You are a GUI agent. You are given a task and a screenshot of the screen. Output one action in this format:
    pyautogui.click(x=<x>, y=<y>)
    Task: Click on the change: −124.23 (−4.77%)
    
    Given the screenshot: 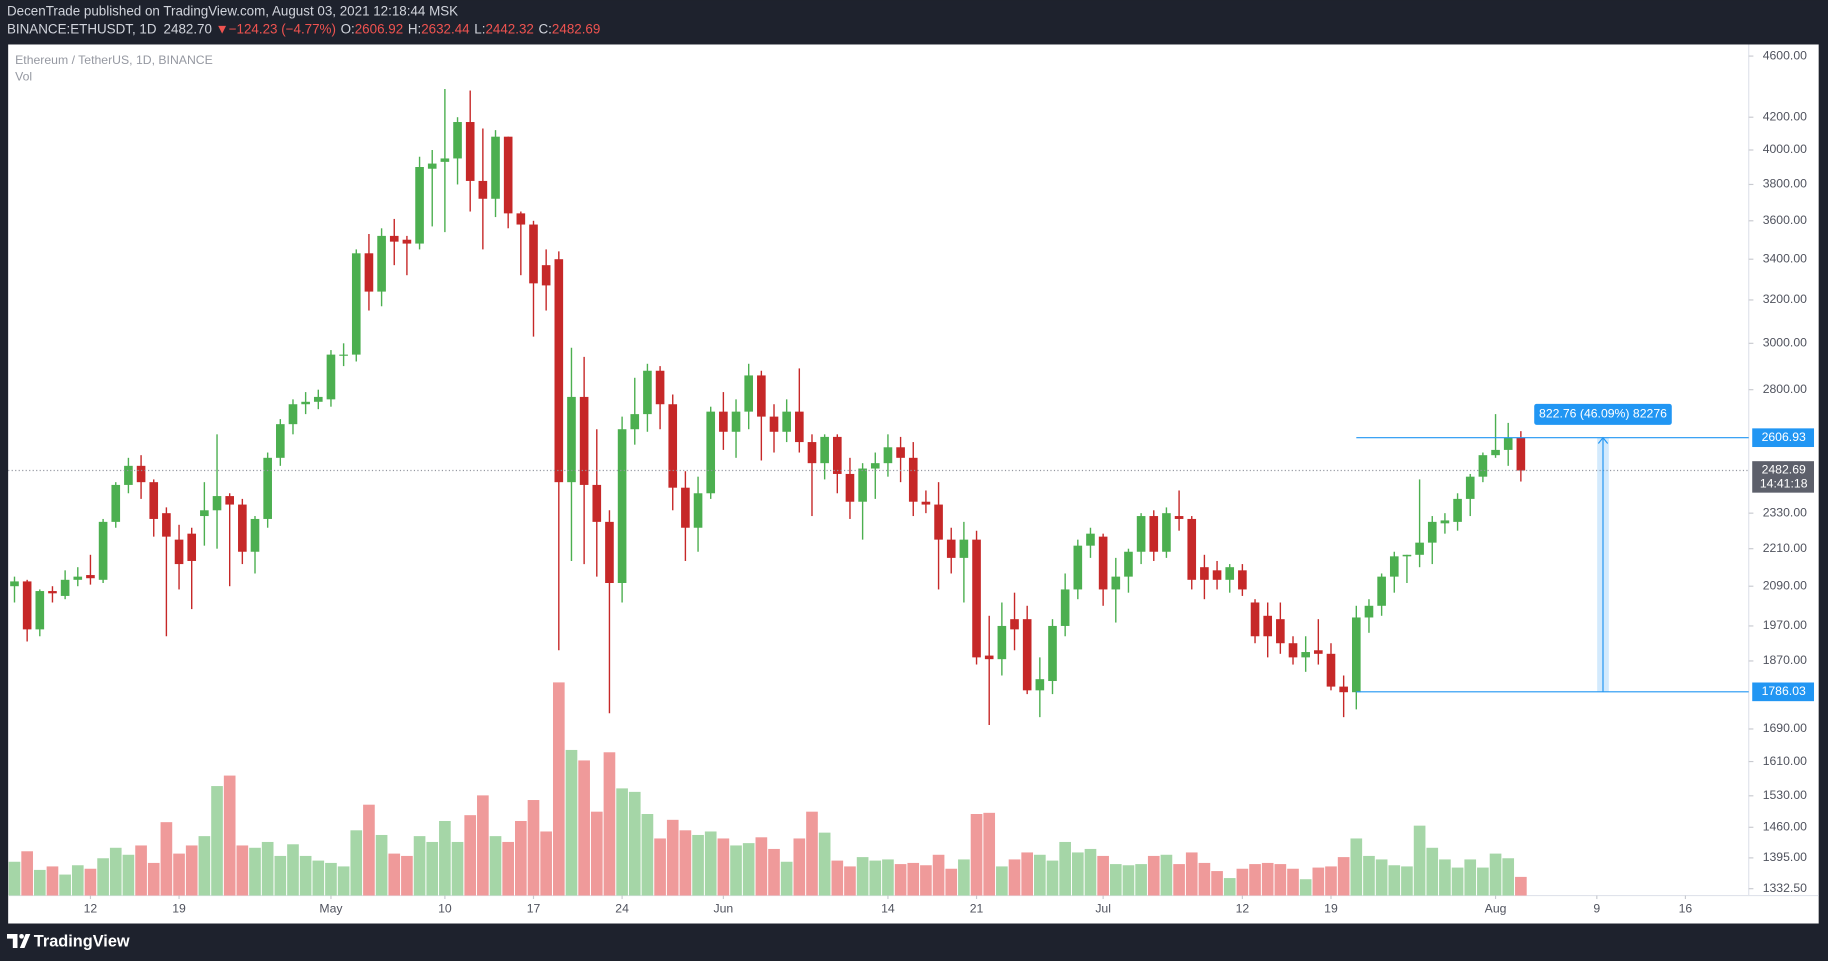 What is the action you would take?
    pyautogui.click(x=282, y=28)
    